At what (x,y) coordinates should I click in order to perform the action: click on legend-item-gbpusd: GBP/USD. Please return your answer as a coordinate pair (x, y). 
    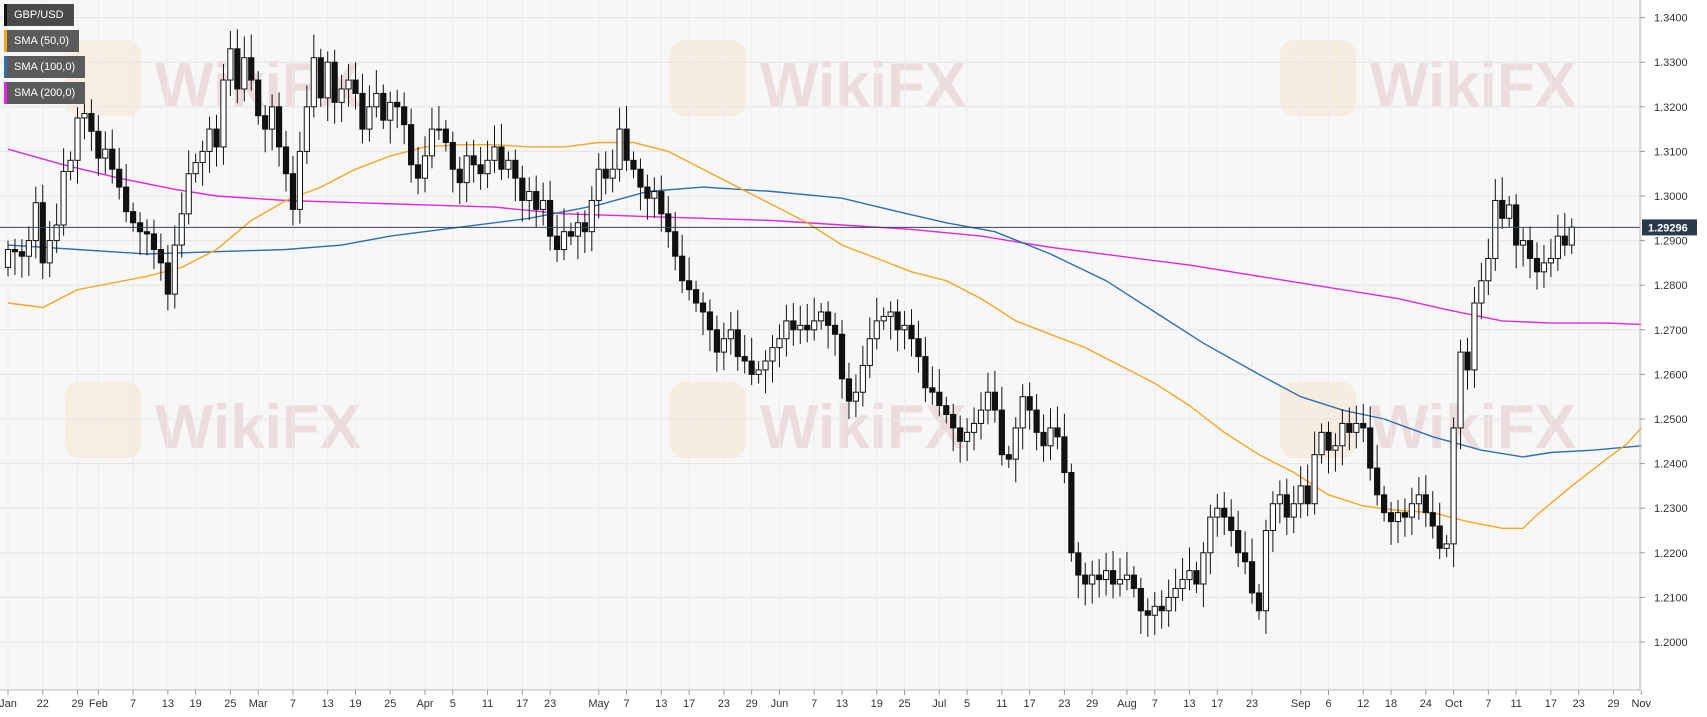
    Looking at the image, I should click on (39, 15).